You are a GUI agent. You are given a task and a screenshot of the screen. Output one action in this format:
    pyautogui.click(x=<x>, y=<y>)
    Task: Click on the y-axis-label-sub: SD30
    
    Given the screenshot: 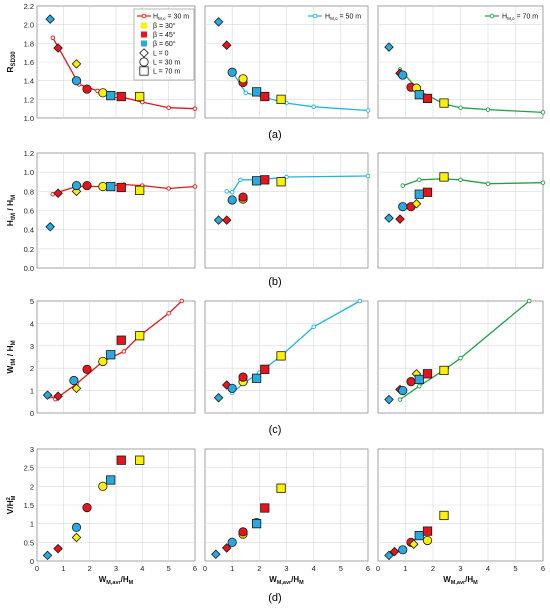 What is the action you would take?
    pyautogui.click(x=14, y=59)
    